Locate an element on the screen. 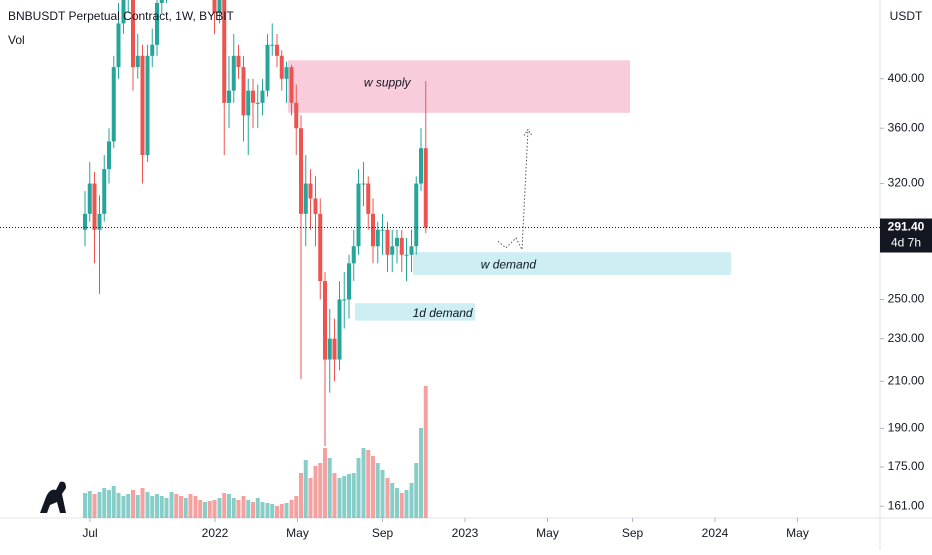 The image size is (932, 555). y-tick-label: 175.00 is located at coordinates (906, 466).